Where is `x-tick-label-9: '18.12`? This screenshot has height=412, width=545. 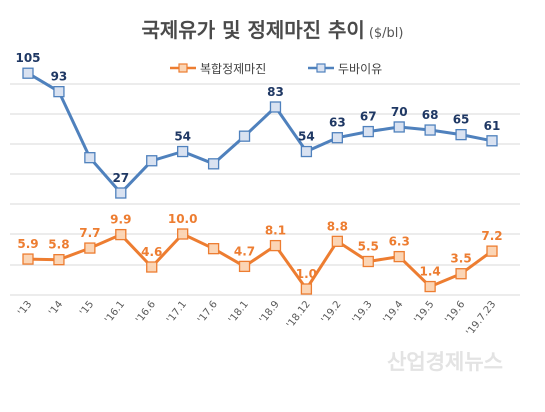 x-tick-label-9: '18.12 is located at coordinates (299, 315).